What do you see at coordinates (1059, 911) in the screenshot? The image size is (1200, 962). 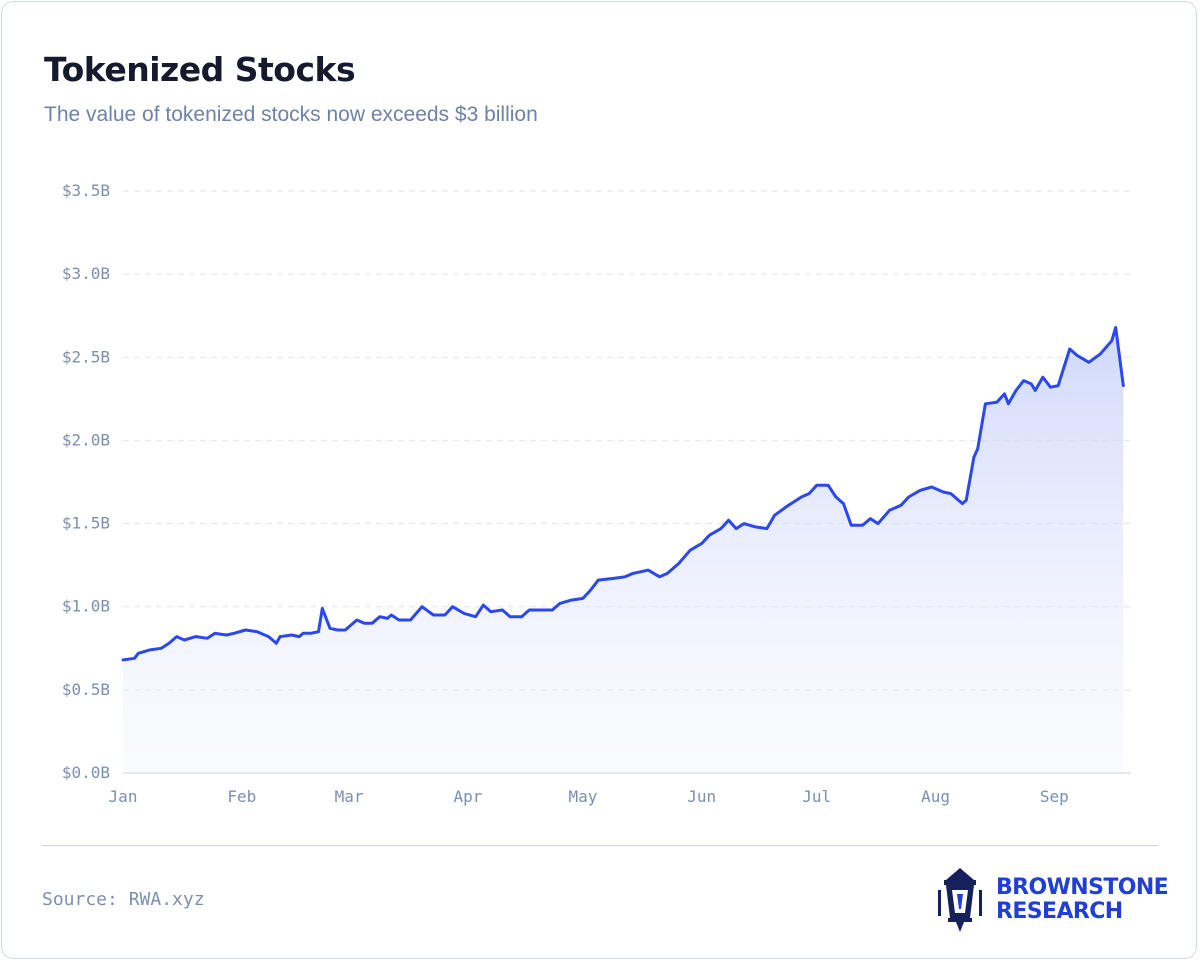 I see `brand-line-2: RESEARCH` at bounding box center [1059, 911].